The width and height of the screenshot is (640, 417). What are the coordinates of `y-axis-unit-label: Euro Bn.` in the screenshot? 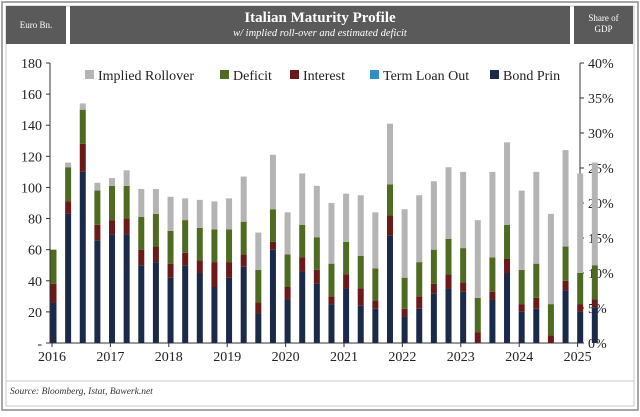 It's located at (36, 25).